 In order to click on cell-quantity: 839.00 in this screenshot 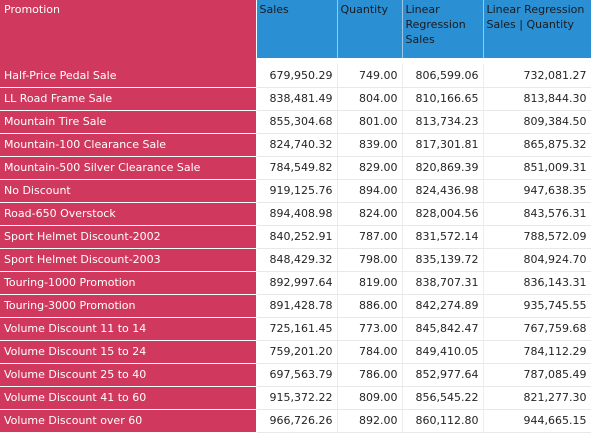, I will do `click(370, 145)`.